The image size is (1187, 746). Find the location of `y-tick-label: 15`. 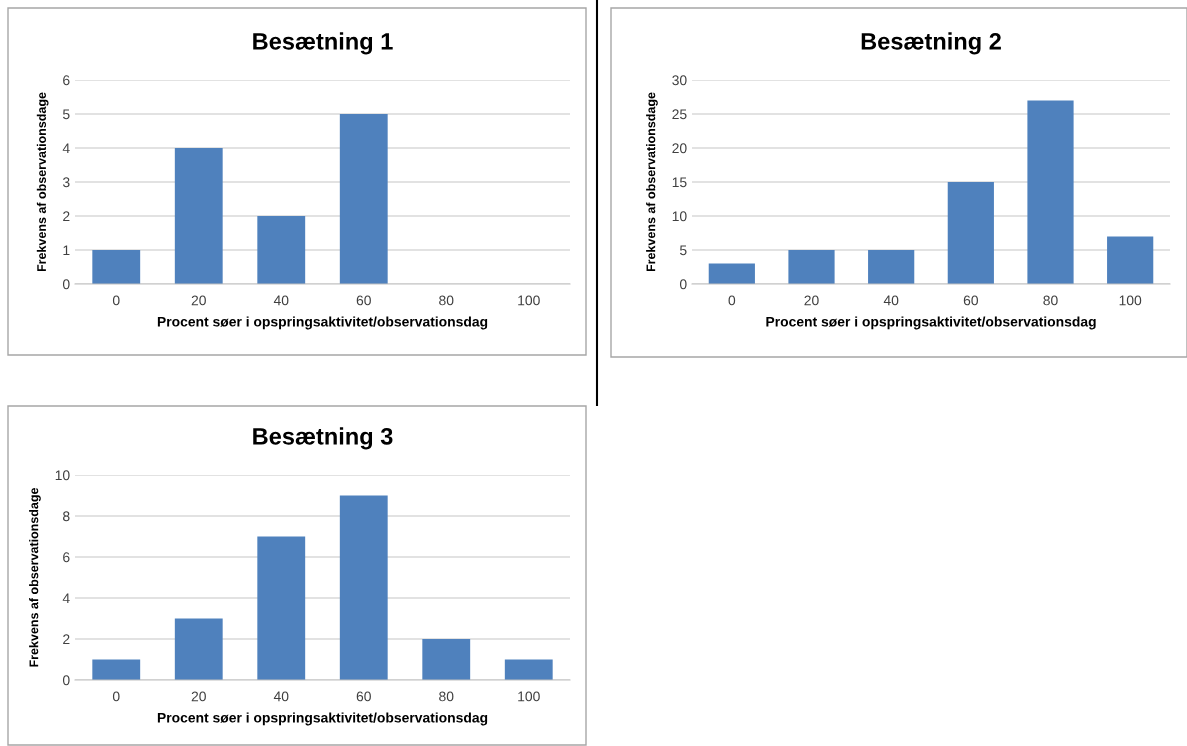

y-tick-label: 15 is located at coordinates (679, 182).